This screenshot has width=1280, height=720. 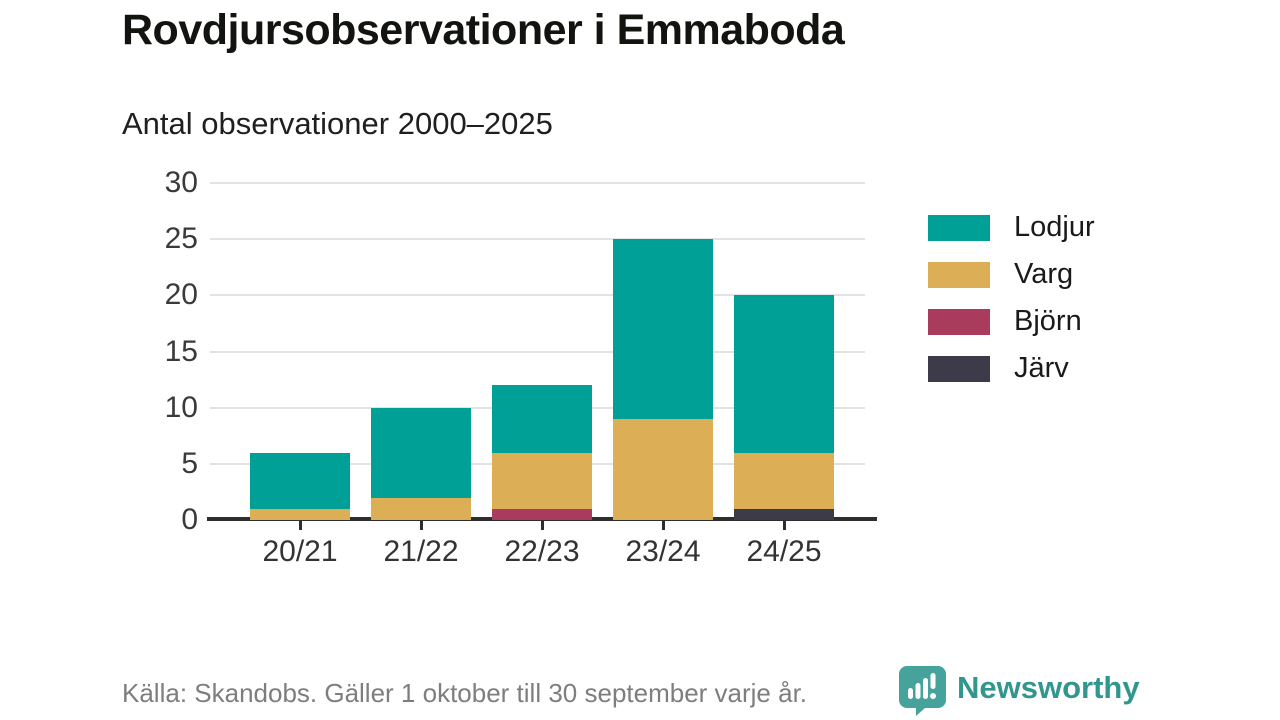 What do you see at coordinates (663, 551) in the screenshot?
I see `x-tick-label-23-24: 23/24` at bounding box center [663, 551].